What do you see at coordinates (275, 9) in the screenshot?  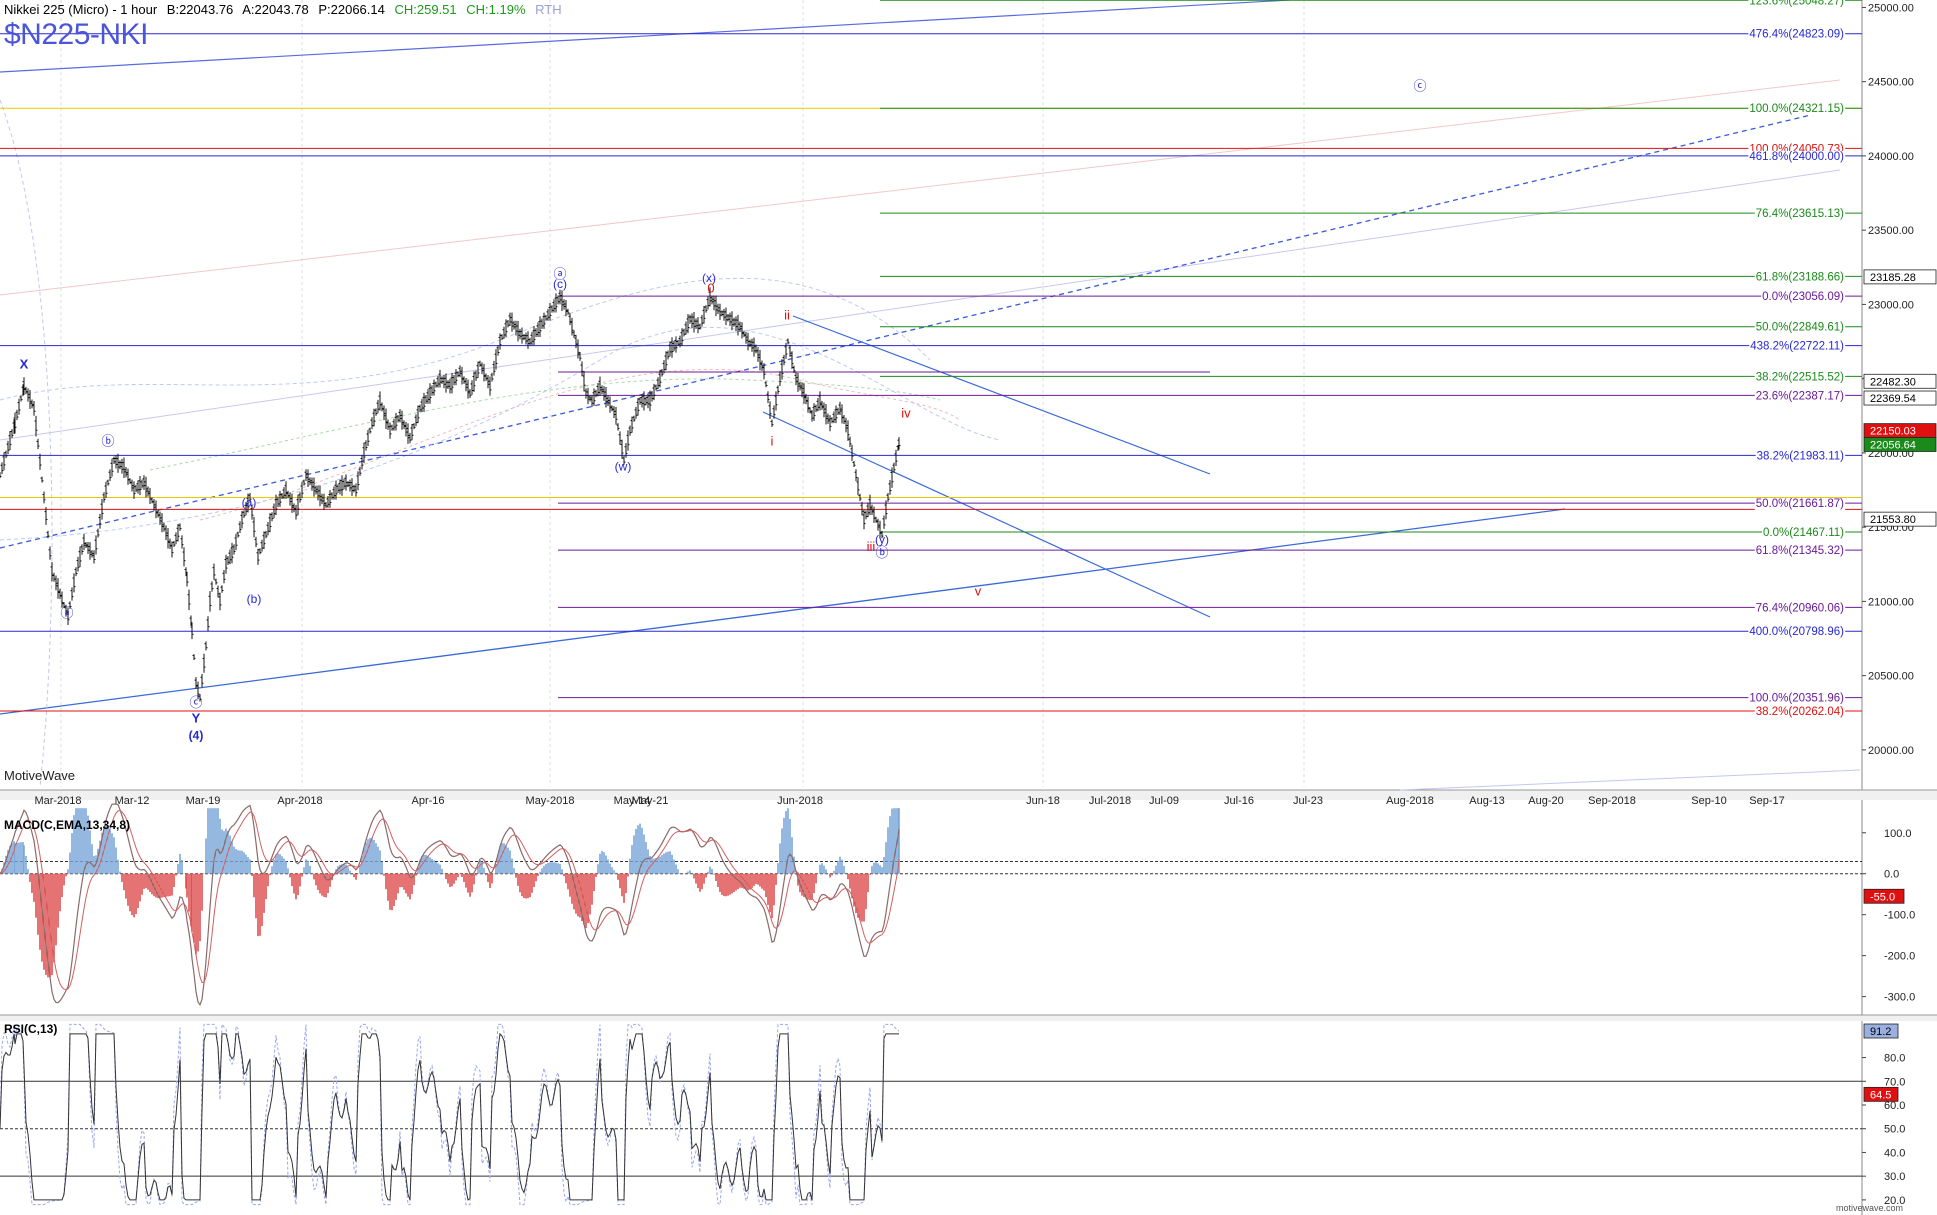 I see `ask-value: A:22043.78` at bounding box center [275, 9].